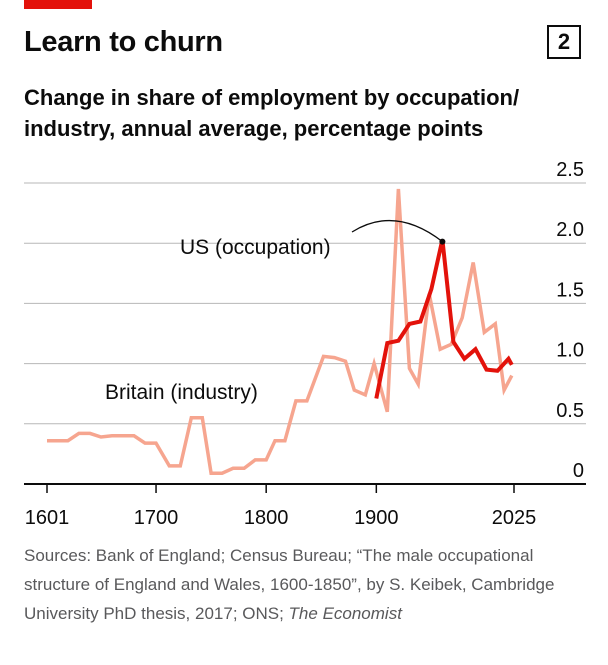 The image size is (608, 665). What do you see at coordinates (570, 230) in the screenshot?
I see `y-tick-label: 2.0` at bounding box center [570, 230].